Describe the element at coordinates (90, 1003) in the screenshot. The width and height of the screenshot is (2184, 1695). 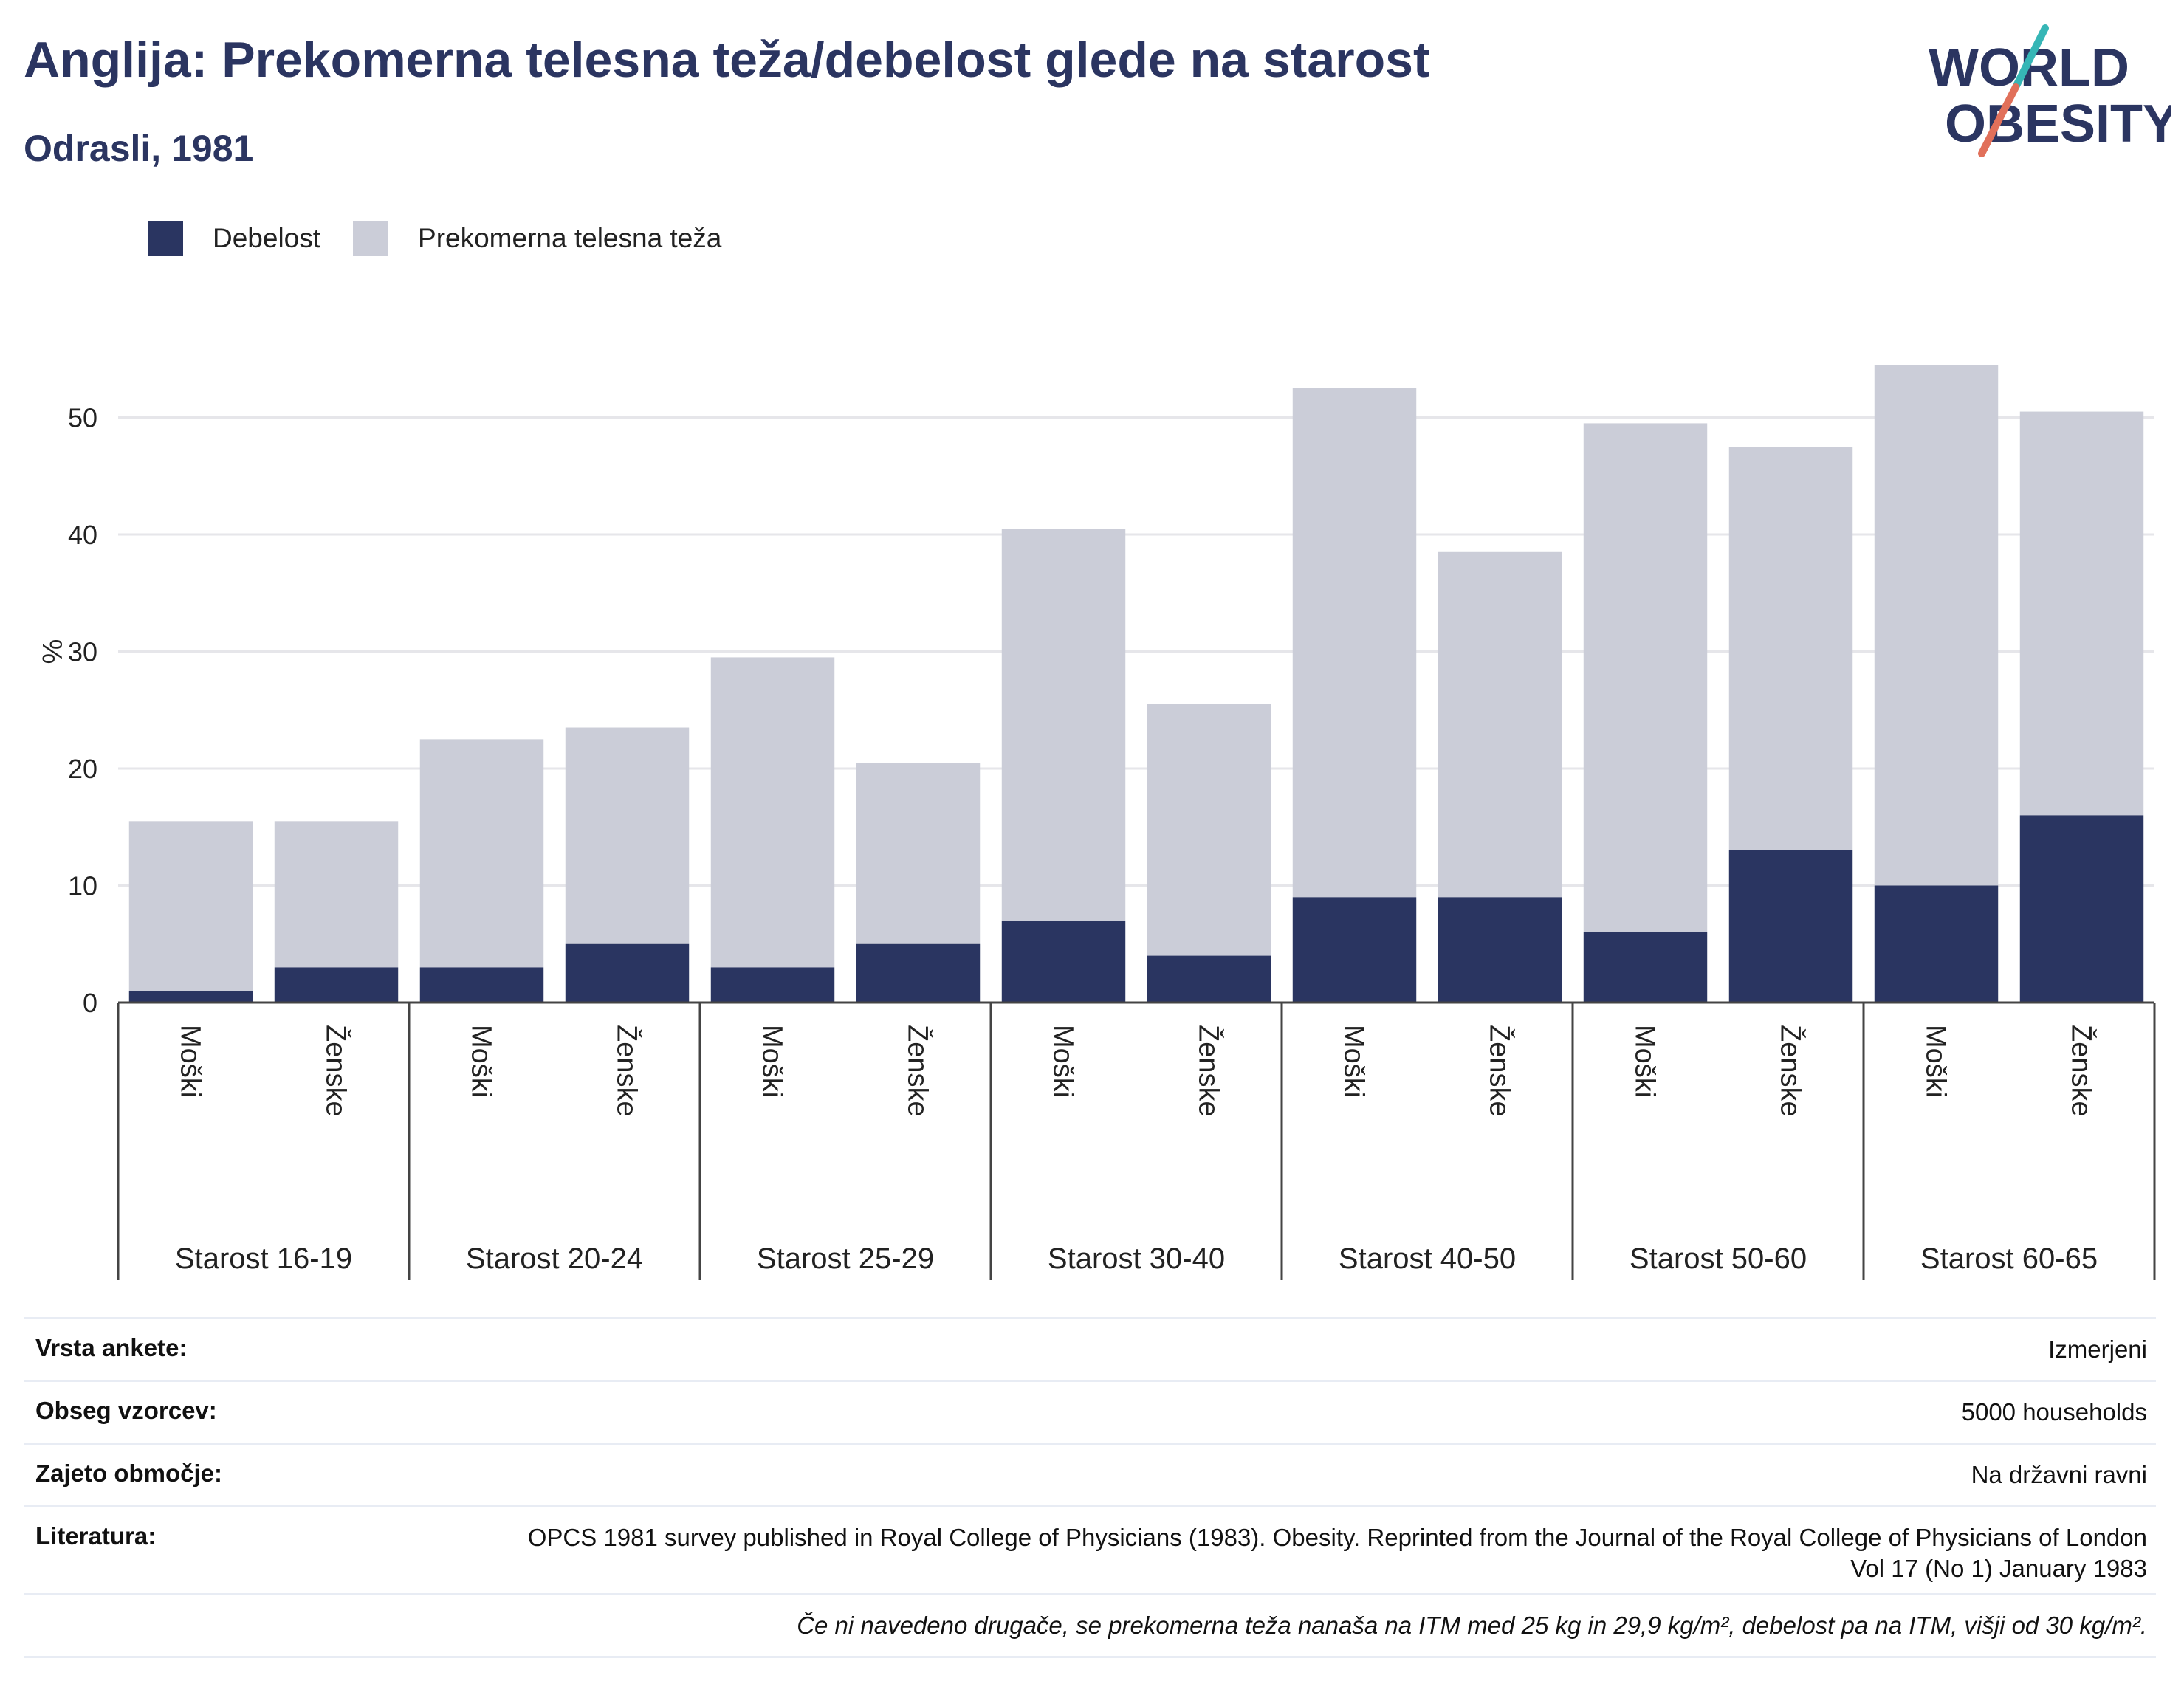
I see `y-tick-label: 0` at that location.